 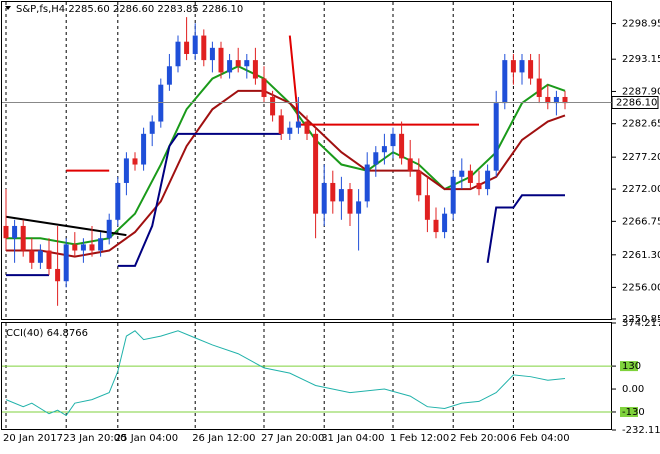 I want to click on x-tick-label: 25 Jan 04:00, so click(x=146, y=438).